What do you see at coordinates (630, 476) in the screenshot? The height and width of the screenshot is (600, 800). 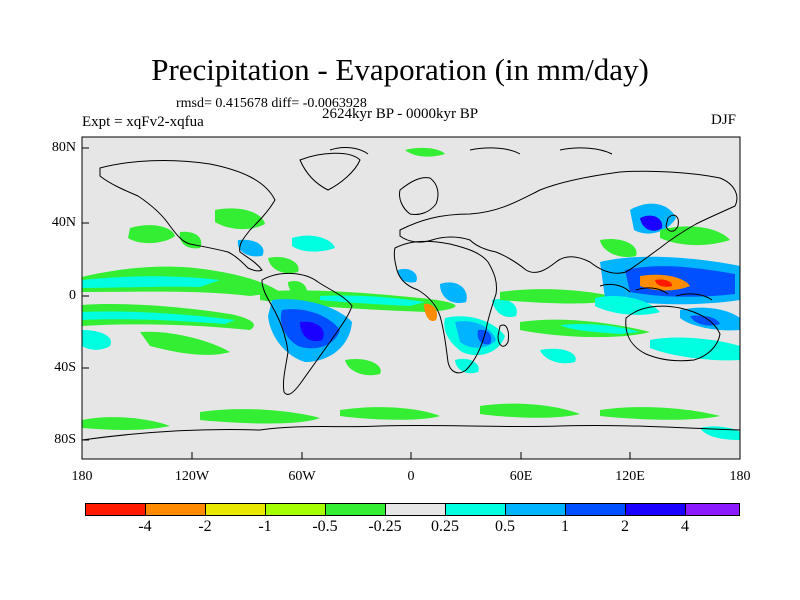 I see `lon-label-120e: 120E` at bounding box center [630, 476].